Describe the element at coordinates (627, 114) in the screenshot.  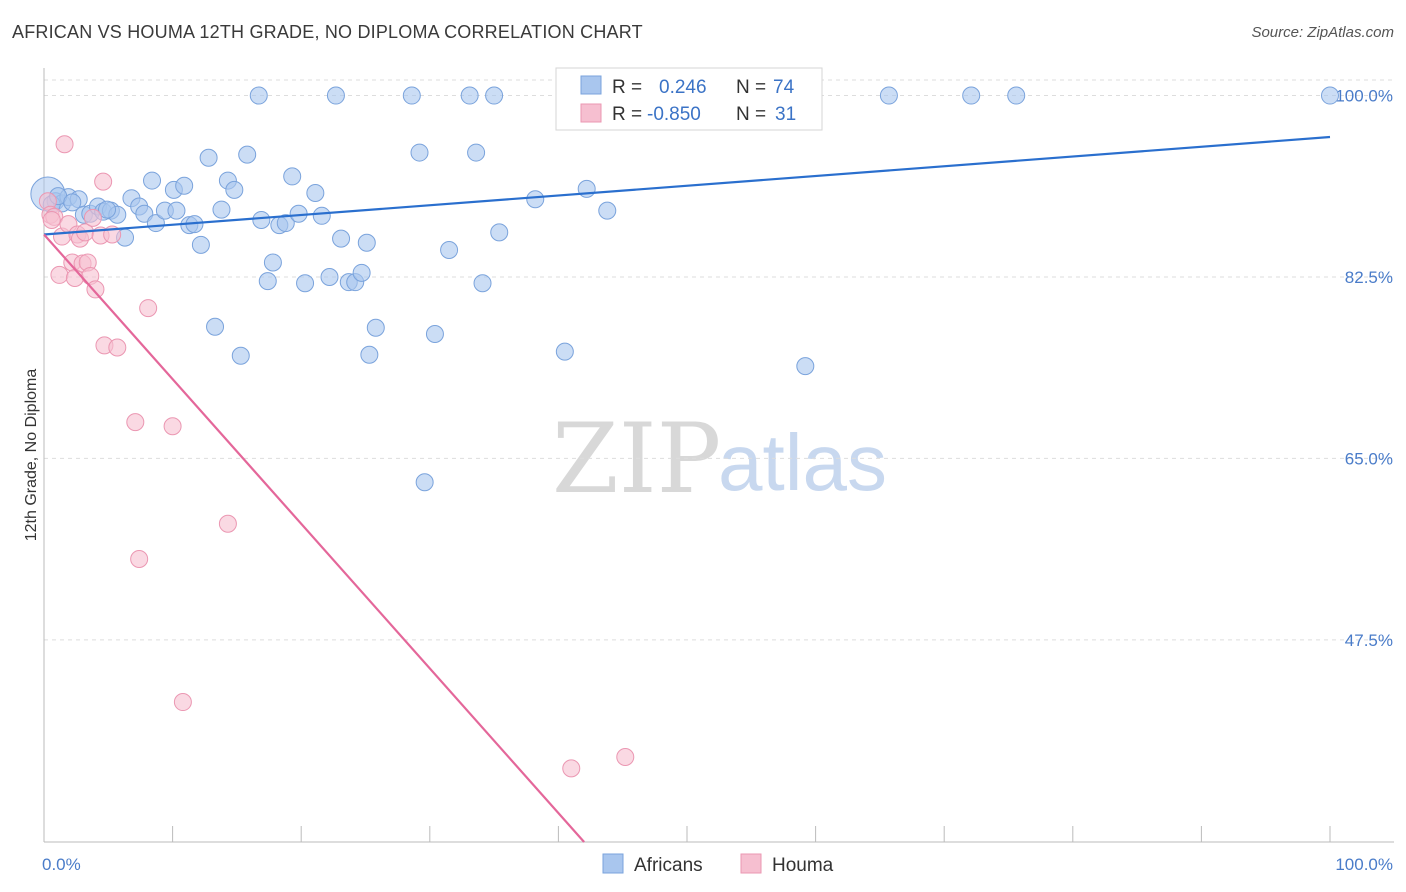
I see `legend-r-label-pink: R =` at that location.